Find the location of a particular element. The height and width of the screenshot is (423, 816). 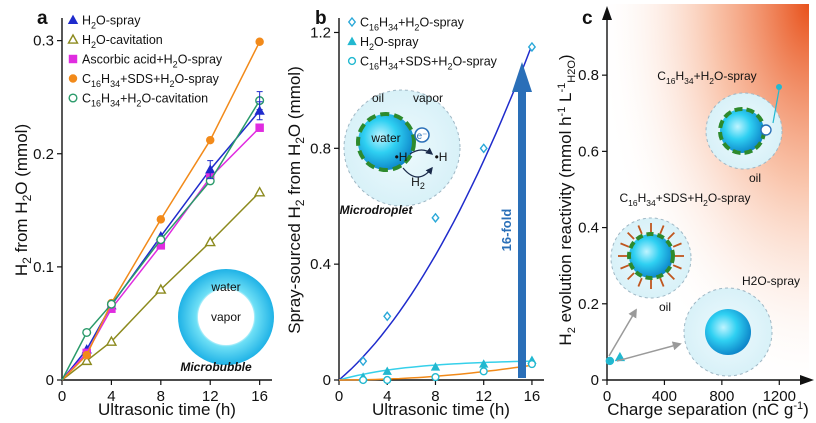

hexadecane-electron is located at coordinates (766, 130).